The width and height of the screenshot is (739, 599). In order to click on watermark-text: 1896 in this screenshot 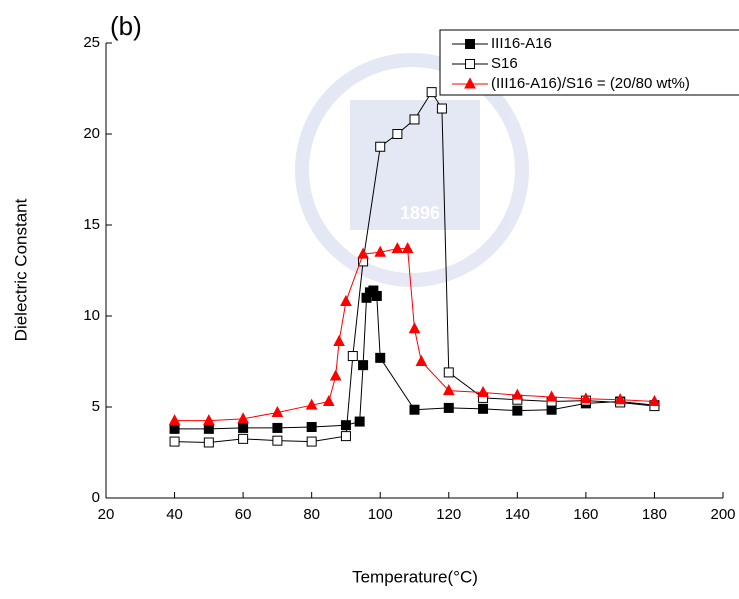, I will do `click(420, 213)`.